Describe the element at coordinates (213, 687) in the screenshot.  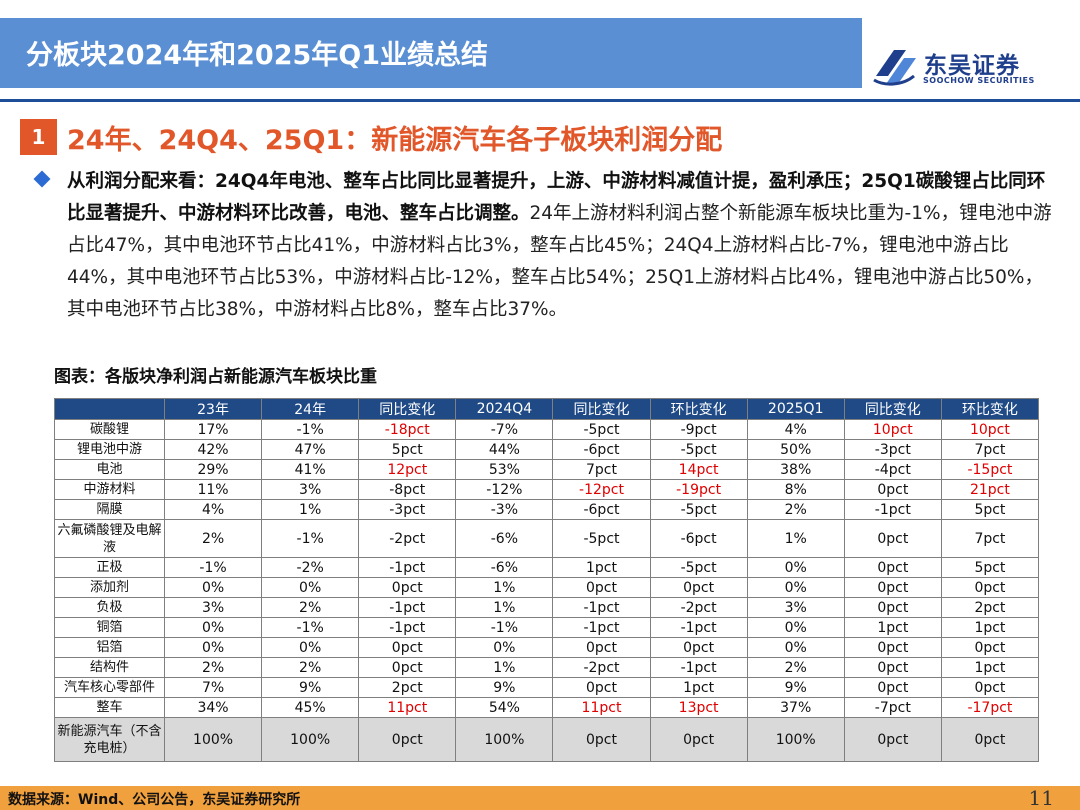
I see `table-cell: 7%` at that location.